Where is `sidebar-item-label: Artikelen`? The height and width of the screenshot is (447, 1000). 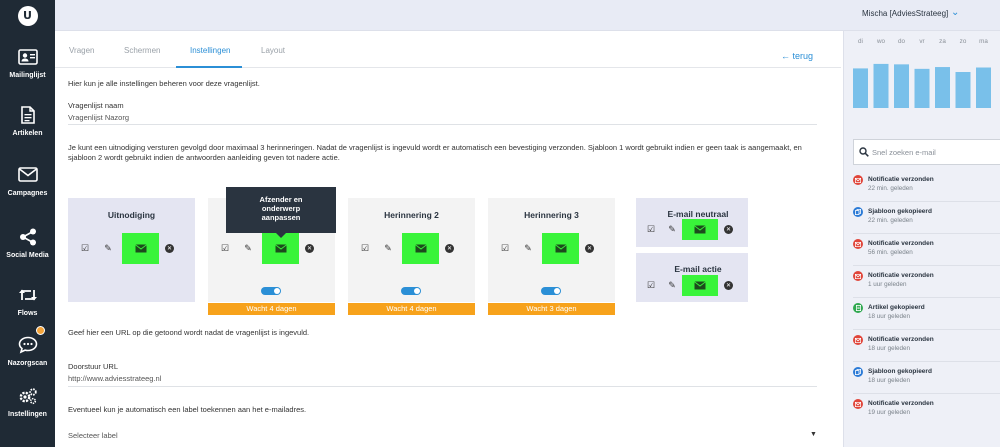
sidebar-item-label: Artikelen is located at coordinates (27, 133).